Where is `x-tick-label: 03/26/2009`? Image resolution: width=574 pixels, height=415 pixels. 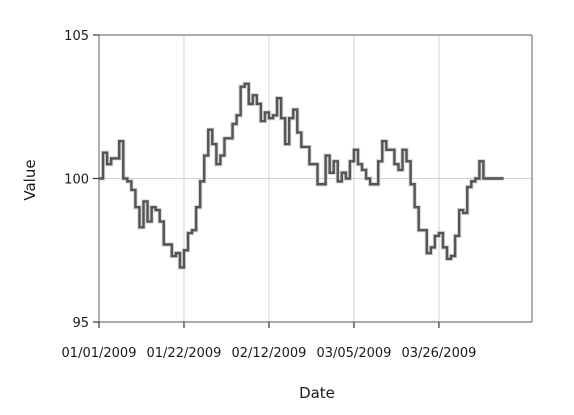 x-tick-label: 03/26/2009 is located at coordinates (438, 353).